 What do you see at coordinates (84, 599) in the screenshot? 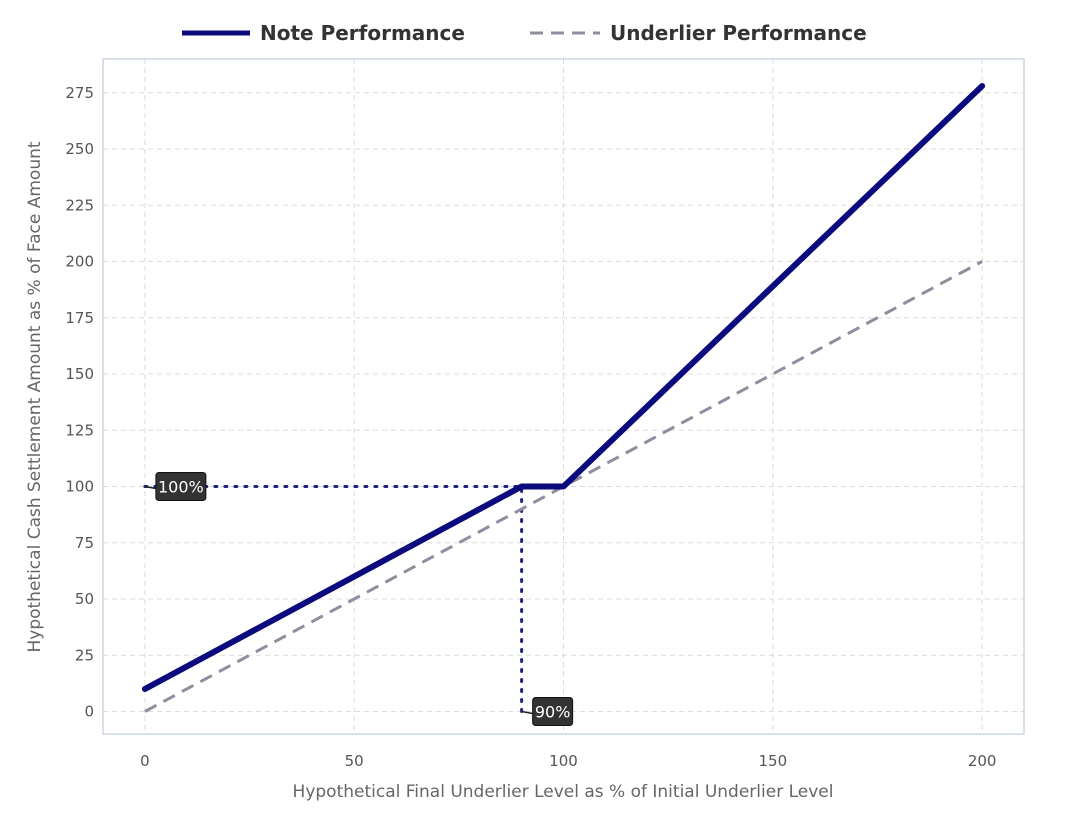
I see `y-tick-label: 50` at bounding box center [84, 599].